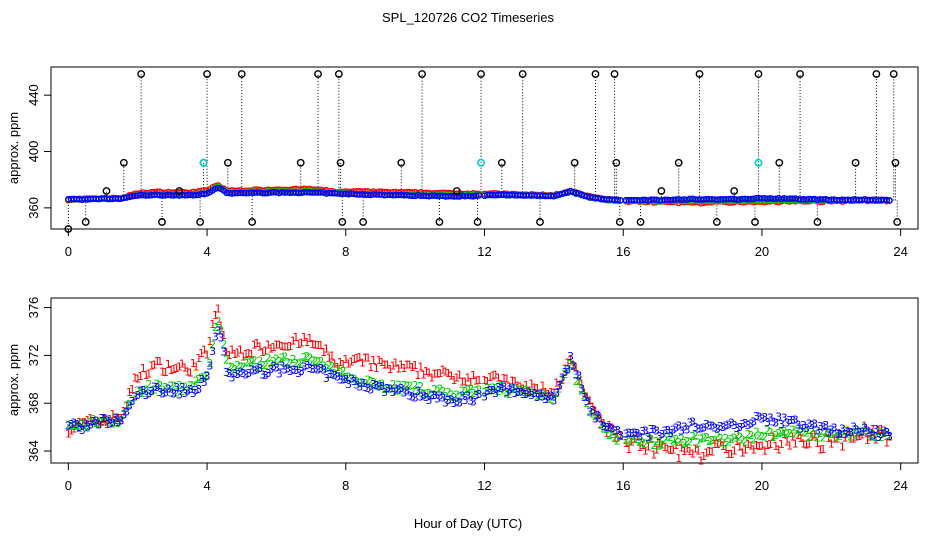  Describe the element at coordinates (484, 485) in the screenshot. I see `bottom-x-tick-label: 12` at that location.